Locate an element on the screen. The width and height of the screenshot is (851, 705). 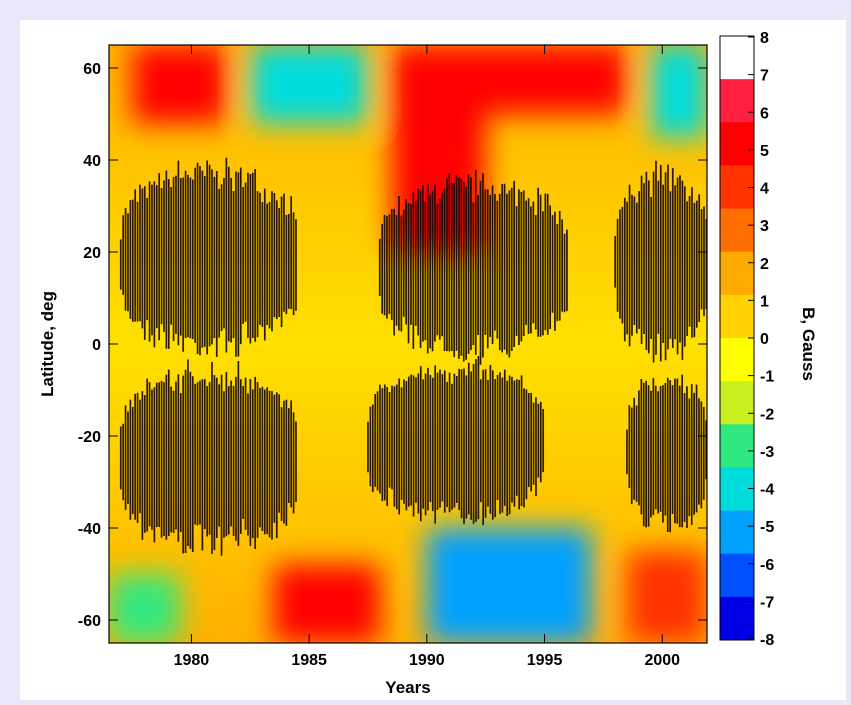
y-tick-label-60: 60 is located at coordinates (92, 69).